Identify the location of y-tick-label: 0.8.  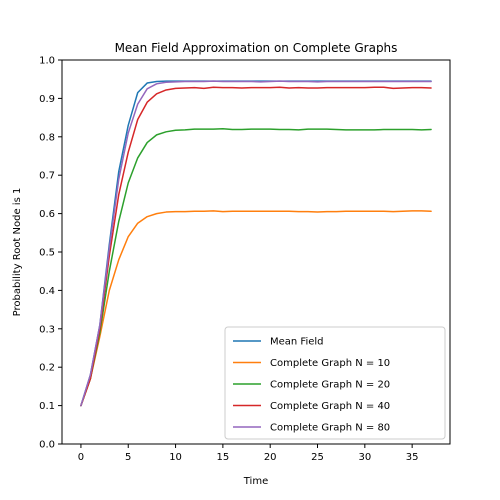
(47, 137).